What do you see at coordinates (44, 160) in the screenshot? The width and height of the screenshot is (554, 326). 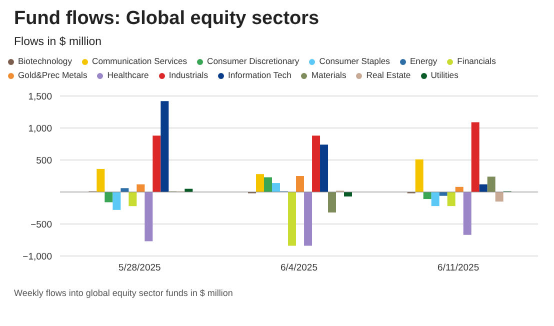 I see `y-tick-label: 500` at bounding box center [44, 160].